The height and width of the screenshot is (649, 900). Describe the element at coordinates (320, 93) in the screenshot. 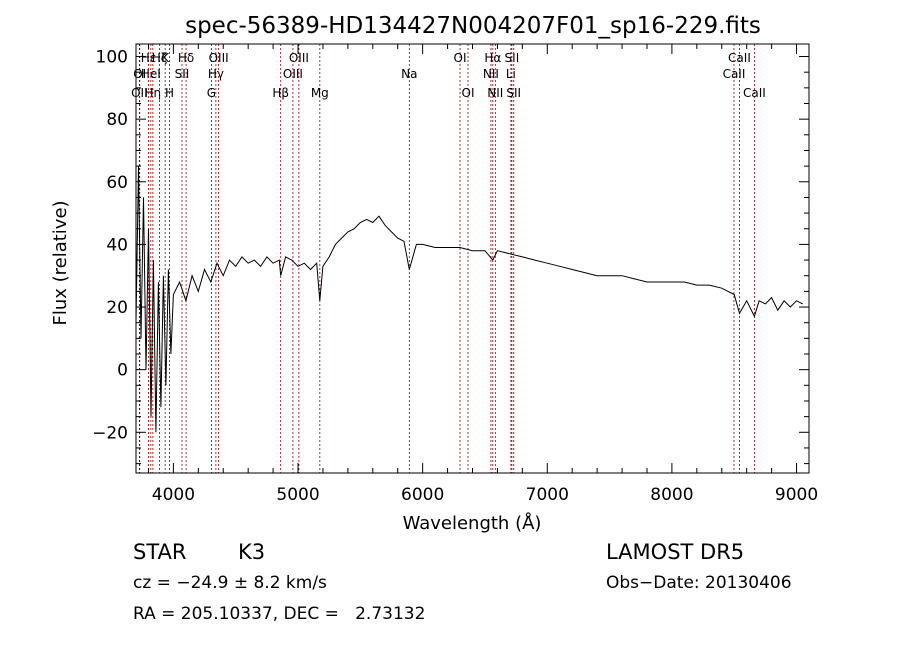

I see `line-marker-label: Mg` at that location.